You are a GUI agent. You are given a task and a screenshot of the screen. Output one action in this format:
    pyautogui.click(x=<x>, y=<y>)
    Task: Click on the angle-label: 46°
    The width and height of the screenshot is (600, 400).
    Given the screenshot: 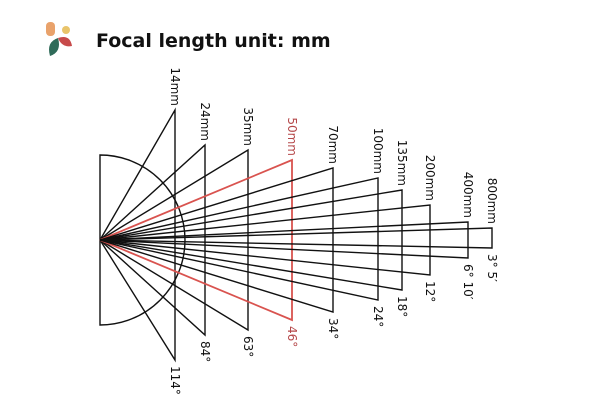 What is the action you would take?
    pyautogui.click(x=292, y=336)
    